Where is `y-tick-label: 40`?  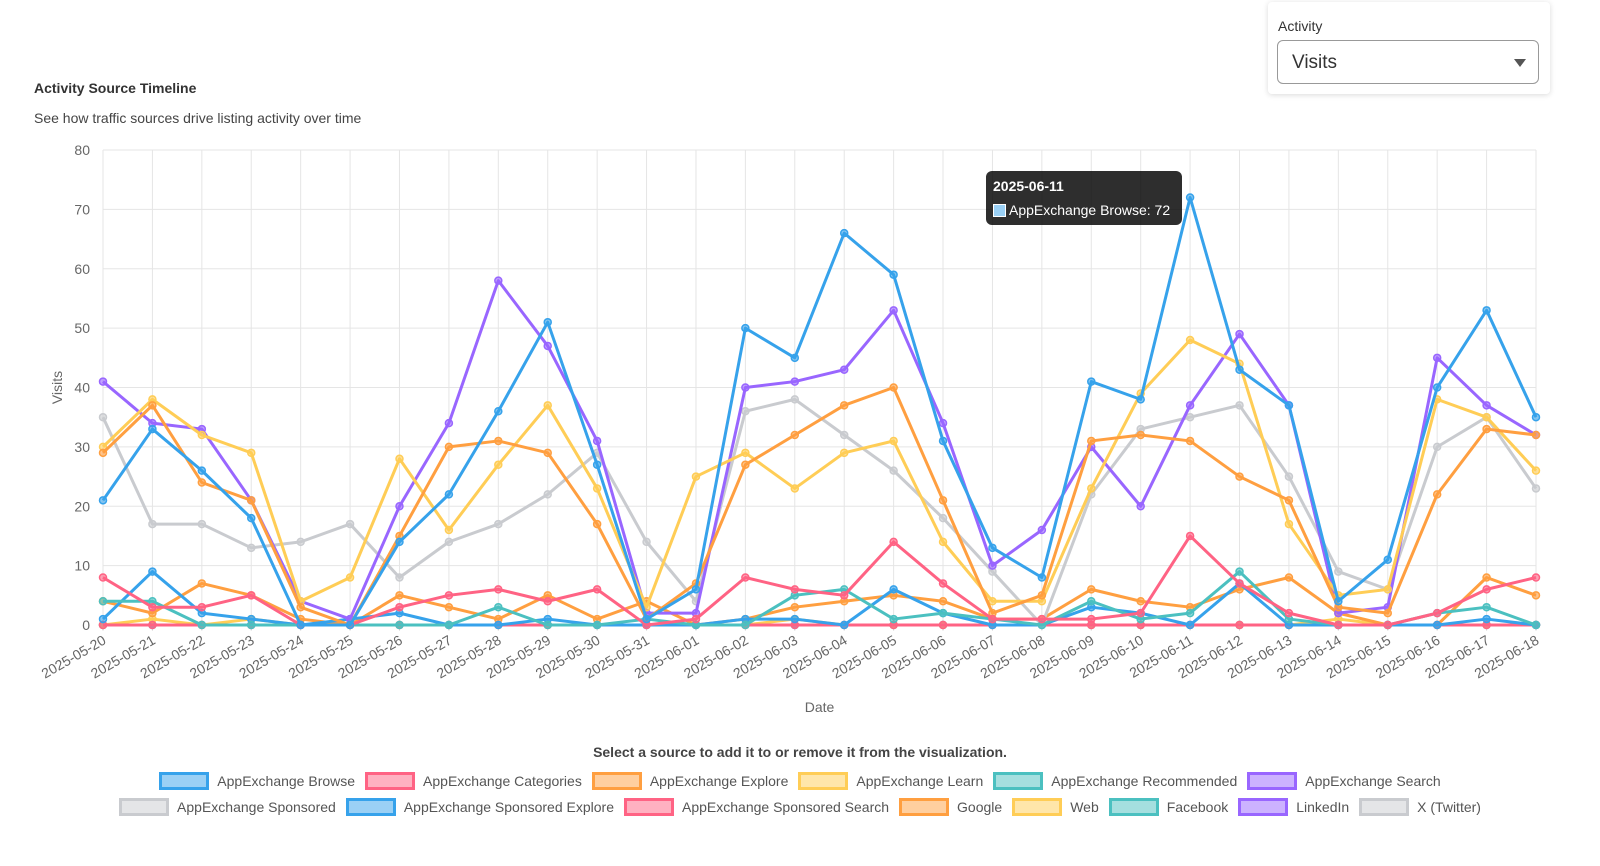 y-tick-label: 40 is located at coordinates (82, 388).